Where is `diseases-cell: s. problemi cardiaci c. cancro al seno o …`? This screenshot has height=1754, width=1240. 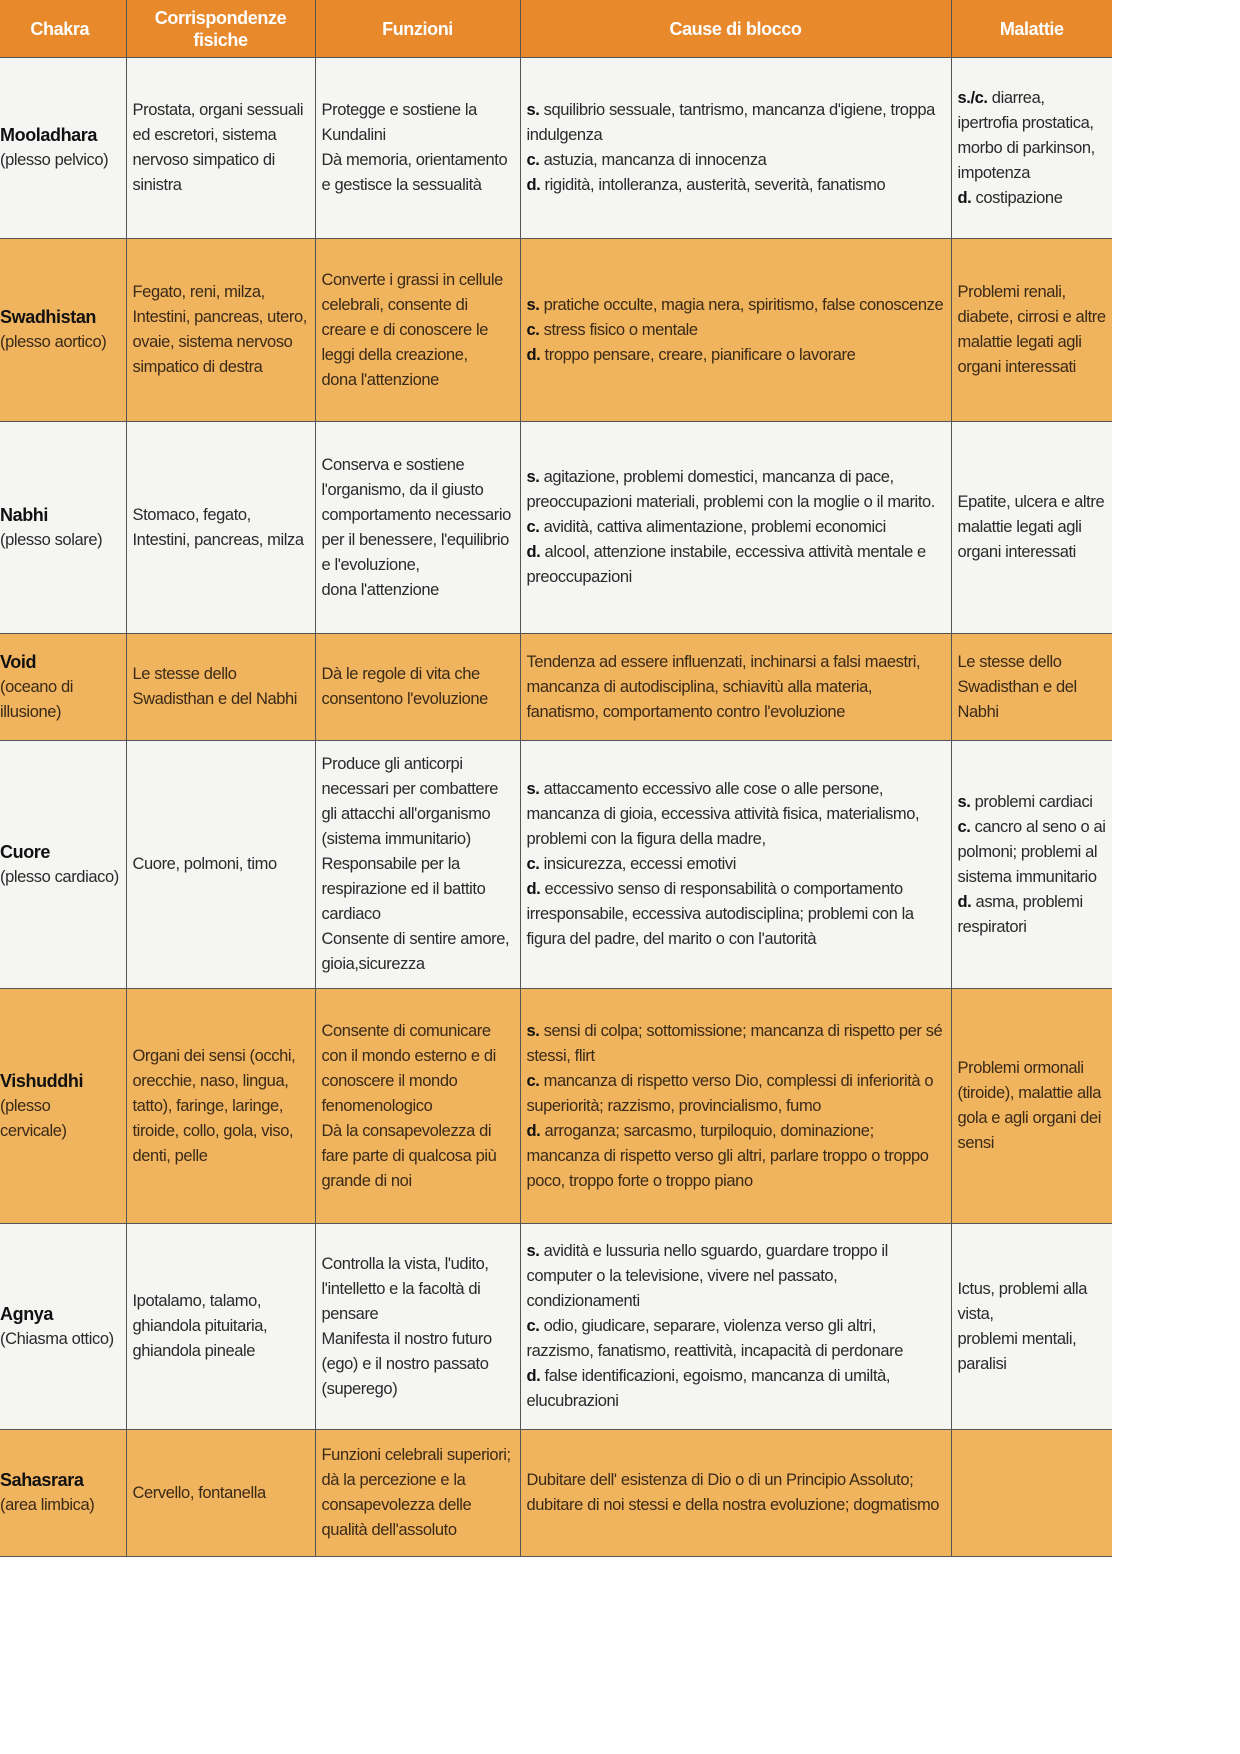
diseases-cell: s. problemi cardiaci c. cancro al seno o … is located at coordinates (1031, 864).